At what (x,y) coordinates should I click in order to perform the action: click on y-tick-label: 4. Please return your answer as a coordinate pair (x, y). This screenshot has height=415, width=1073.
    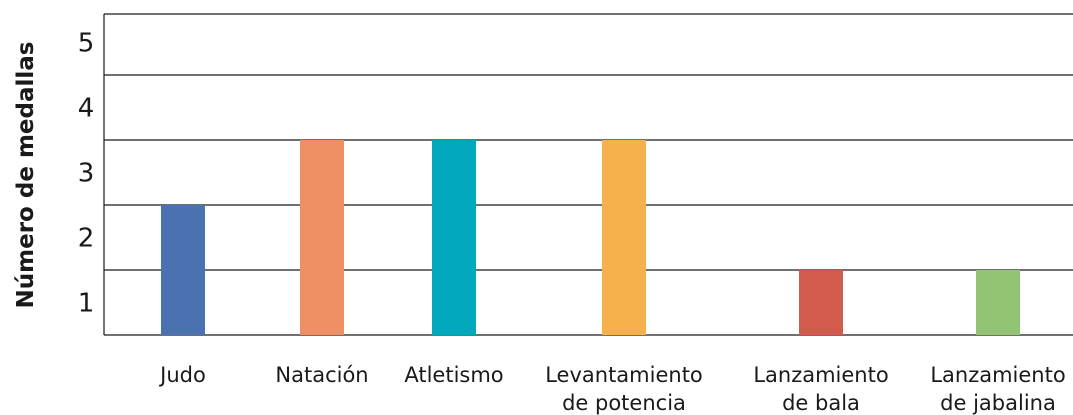
    Looking at the image, I should click on (86, 109).